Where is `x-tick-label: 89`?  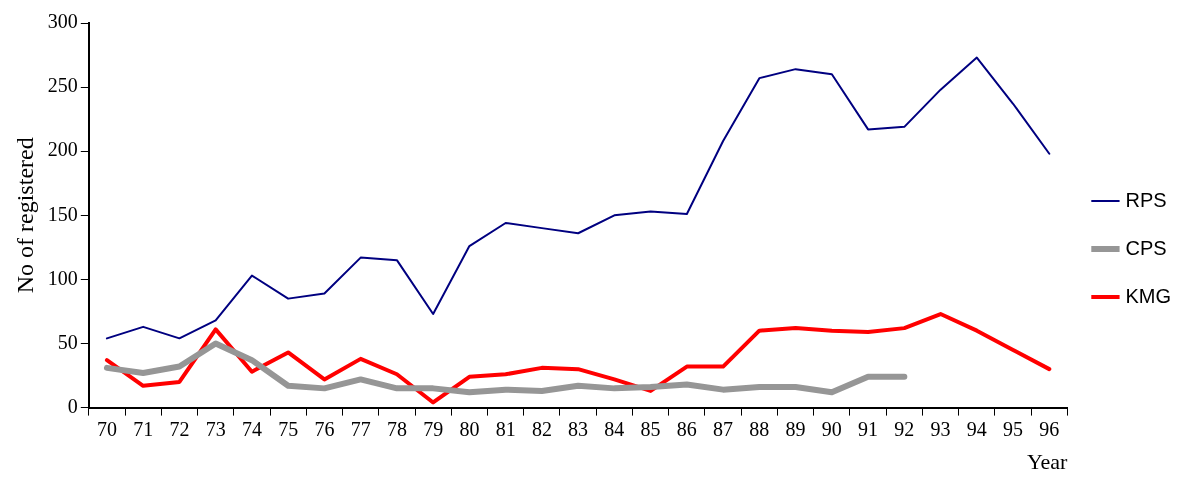 x-tick-label: 89 is located at coordinates (795, 428).